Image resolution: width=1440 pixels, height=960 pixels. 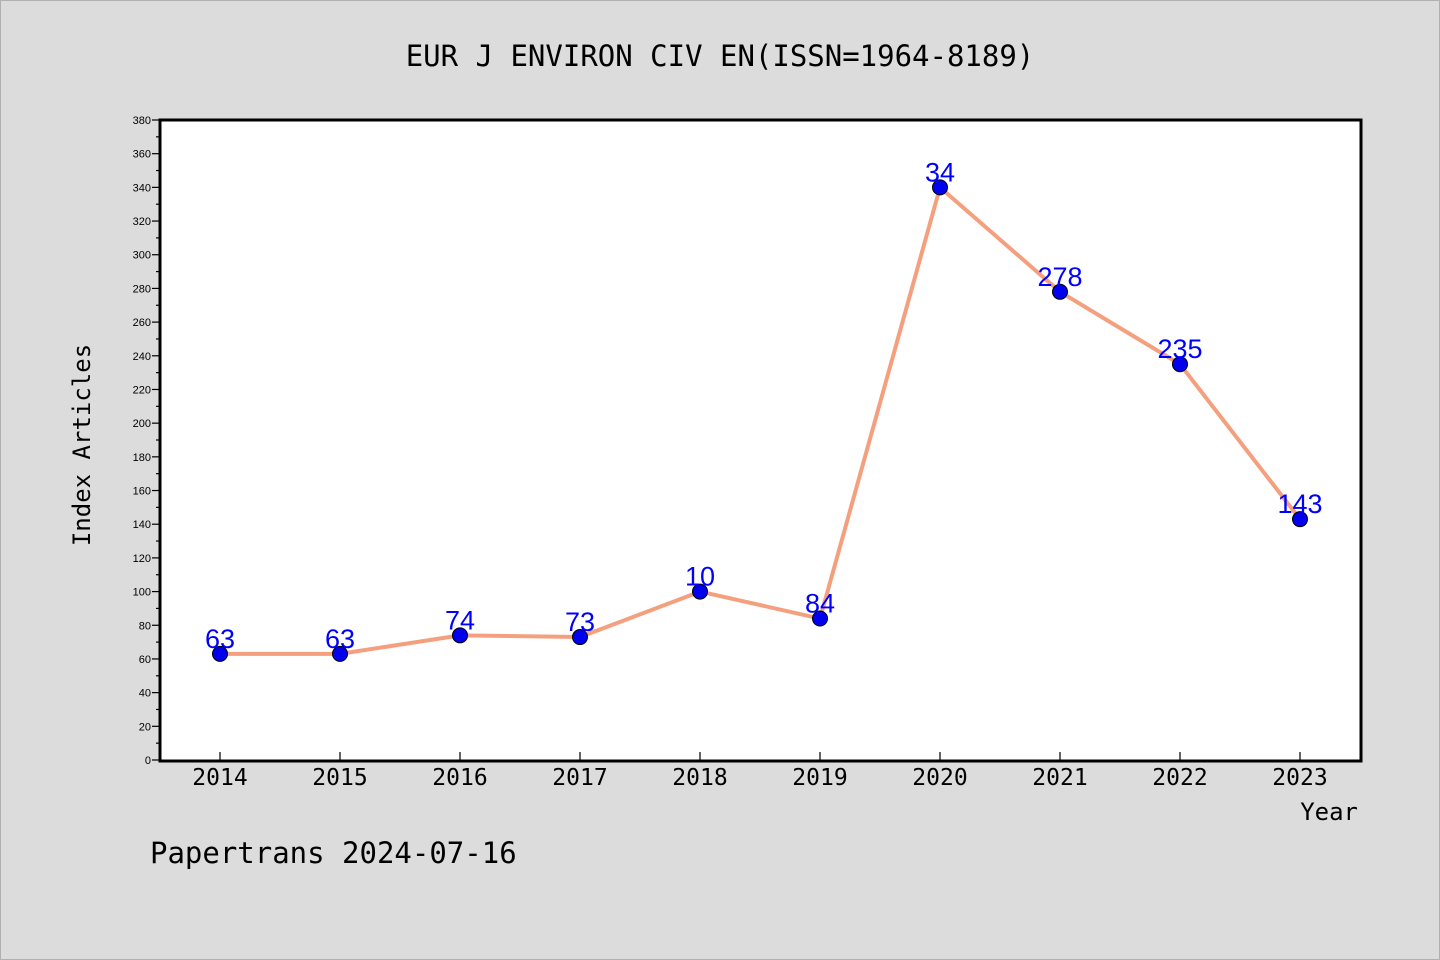 What do you see at coordinates (142, 256) in the screenshot?
I see `y-tick-label: 300` at bounding box center [142, 256].